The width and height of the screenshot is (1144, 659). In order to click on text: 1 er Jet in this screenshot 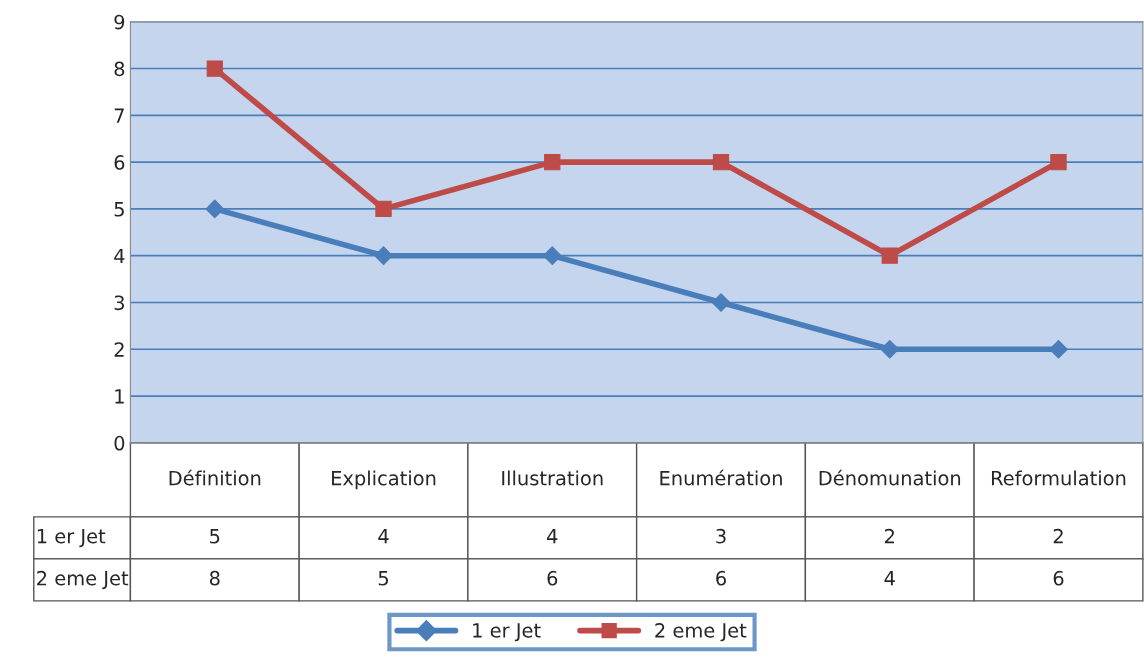, I will do `click(71, 538)`.